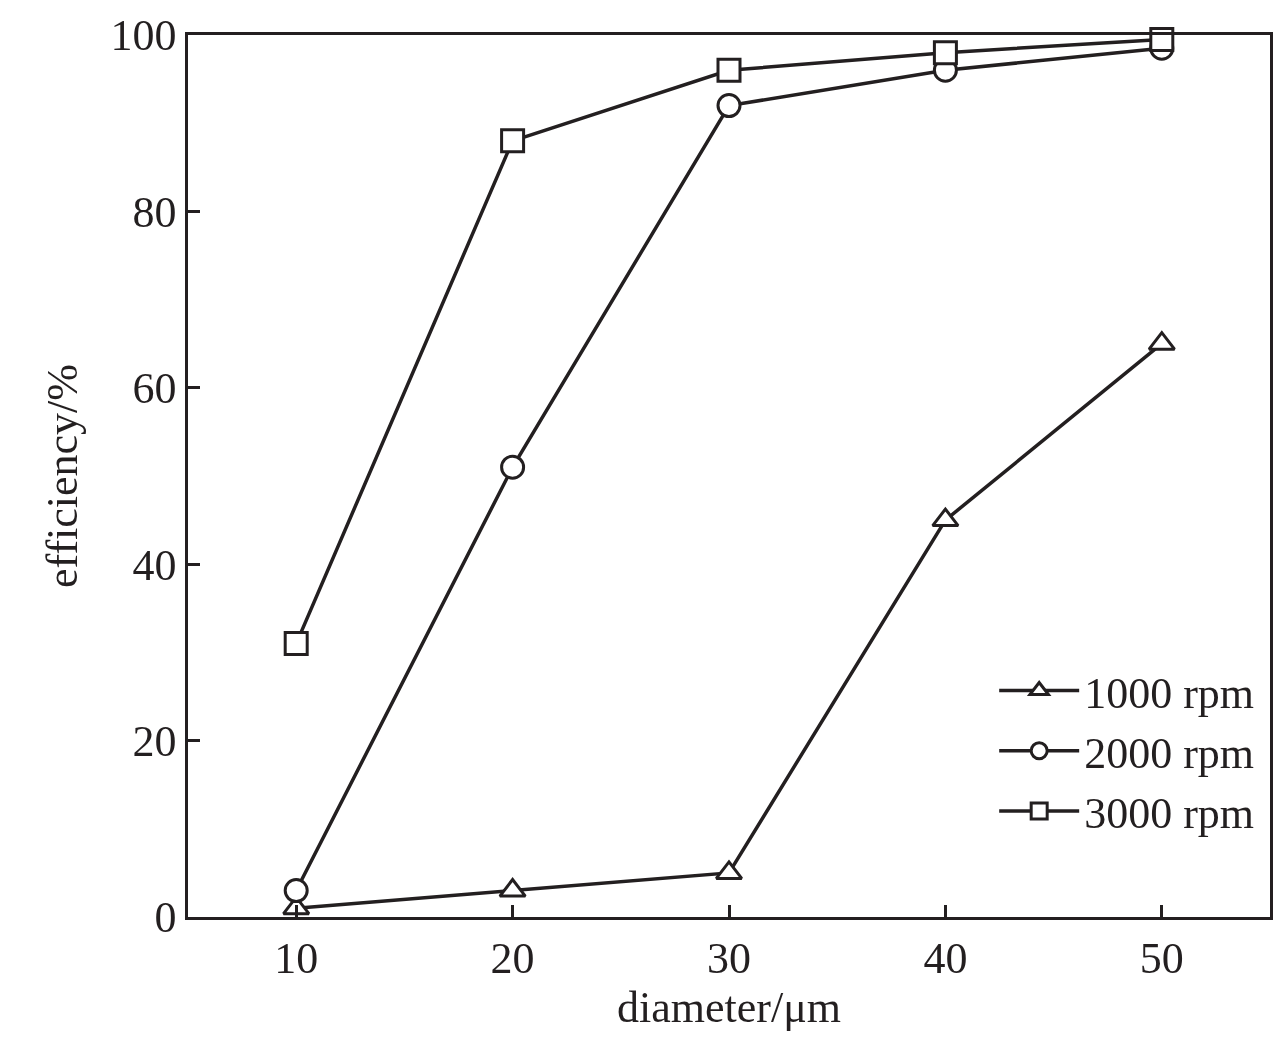  What do you see at coordinates (165, 918) in the screenshot?
I see `y-tick-label: 0` at bounding box center [165, 918].